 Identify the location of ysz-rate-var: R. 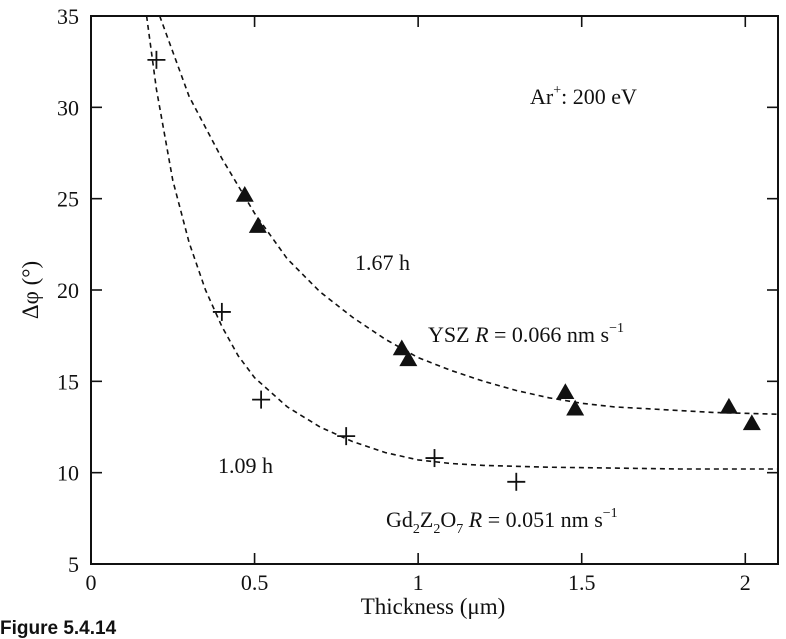
(481, 334).